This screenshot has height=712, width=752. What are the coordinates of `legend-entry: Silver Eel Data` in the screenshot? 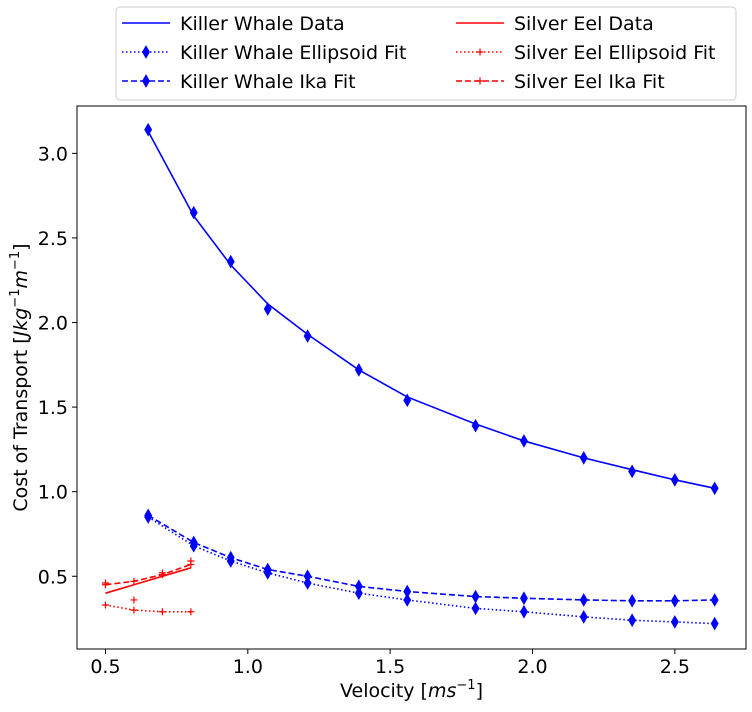 It's located at (555, 24).